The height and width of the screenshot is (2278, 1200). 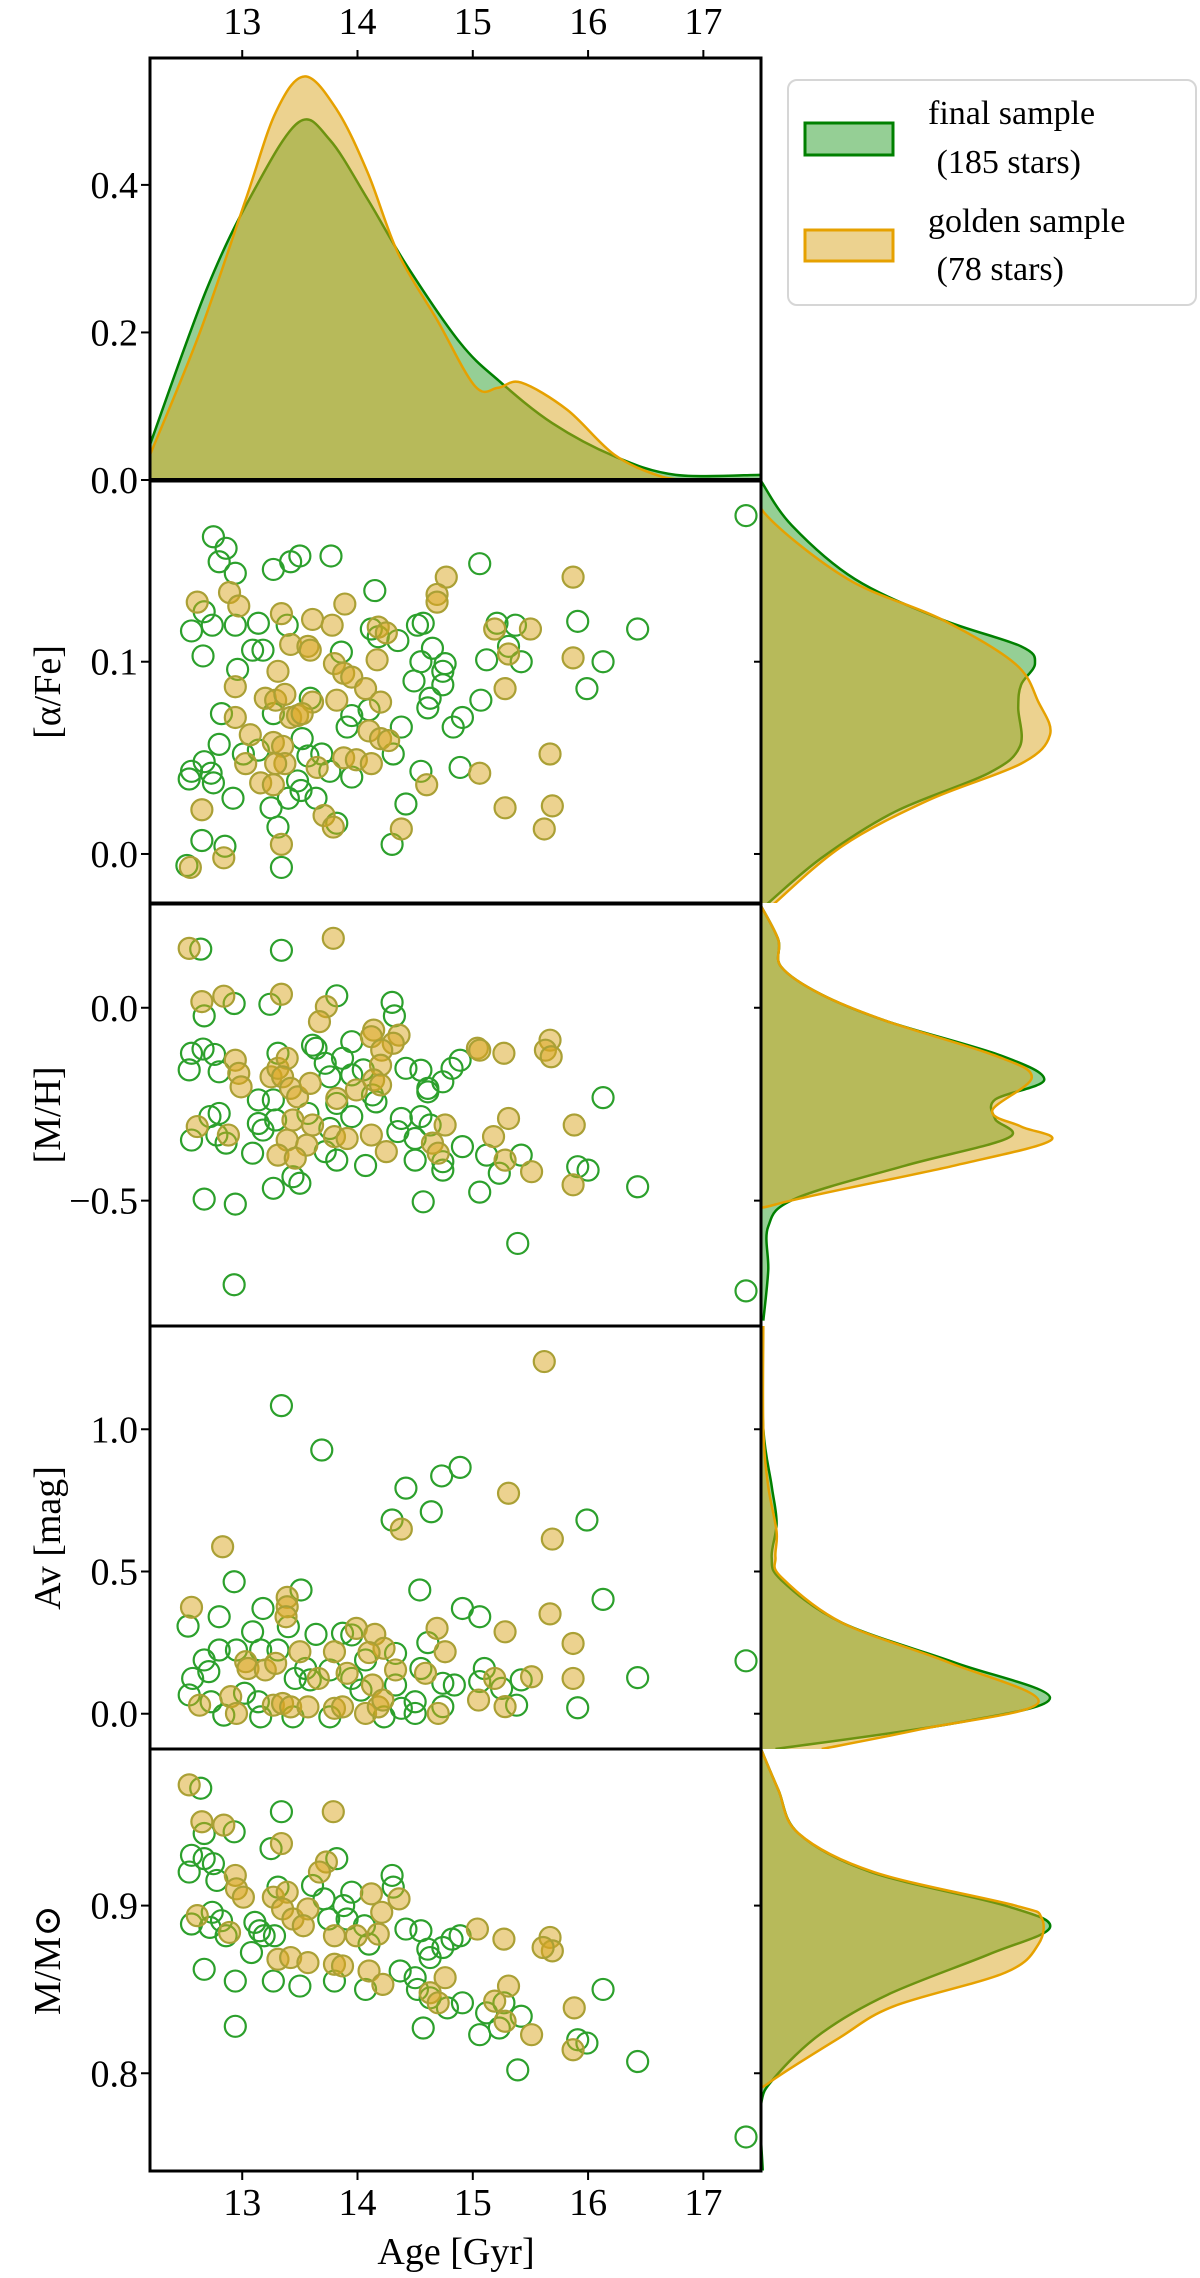 I want to click on legend-count-golden: (78 stars), so click(x=996, y=269).